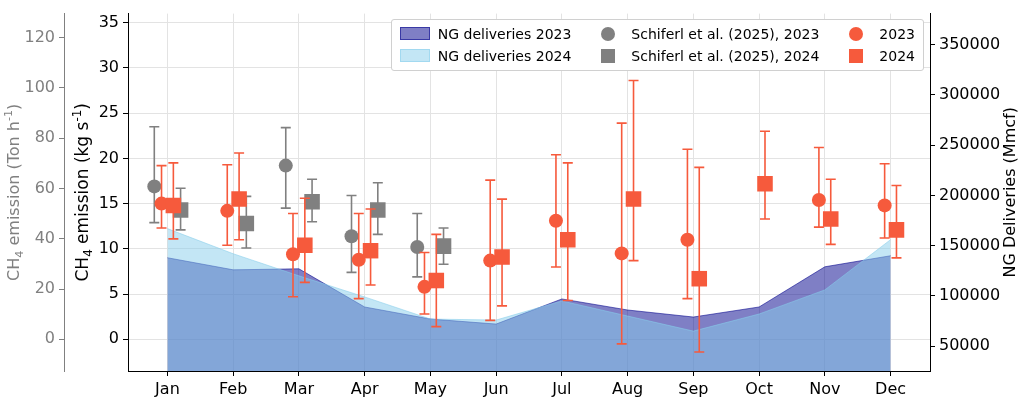  I want to click on y2-tick-label: 200000, so click(970, 194).